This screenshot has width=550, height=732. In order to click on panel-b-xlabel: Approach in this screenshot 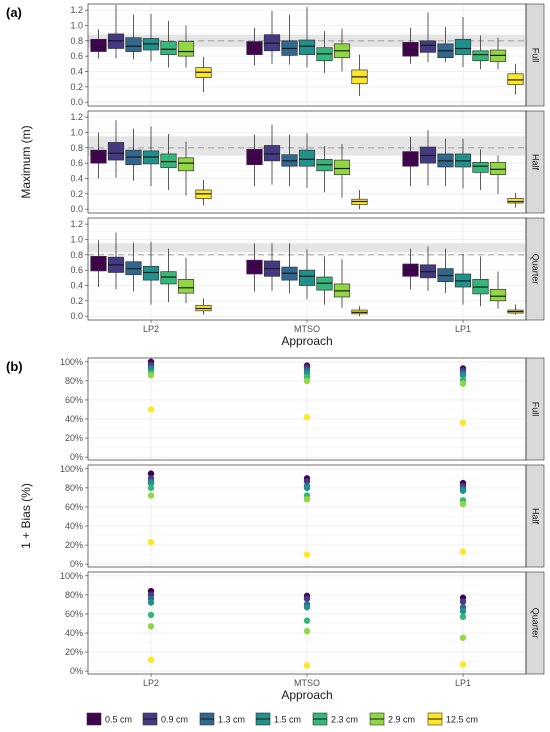, I will do `click(306, 695)`.